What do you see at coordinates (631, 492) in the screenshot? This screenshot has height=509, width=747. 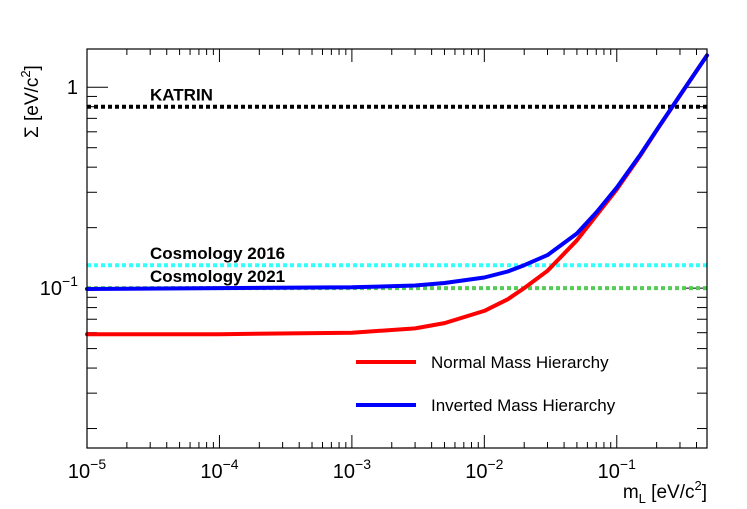 I see `x-axis-title-main: m` at bounding box center [631, 492].